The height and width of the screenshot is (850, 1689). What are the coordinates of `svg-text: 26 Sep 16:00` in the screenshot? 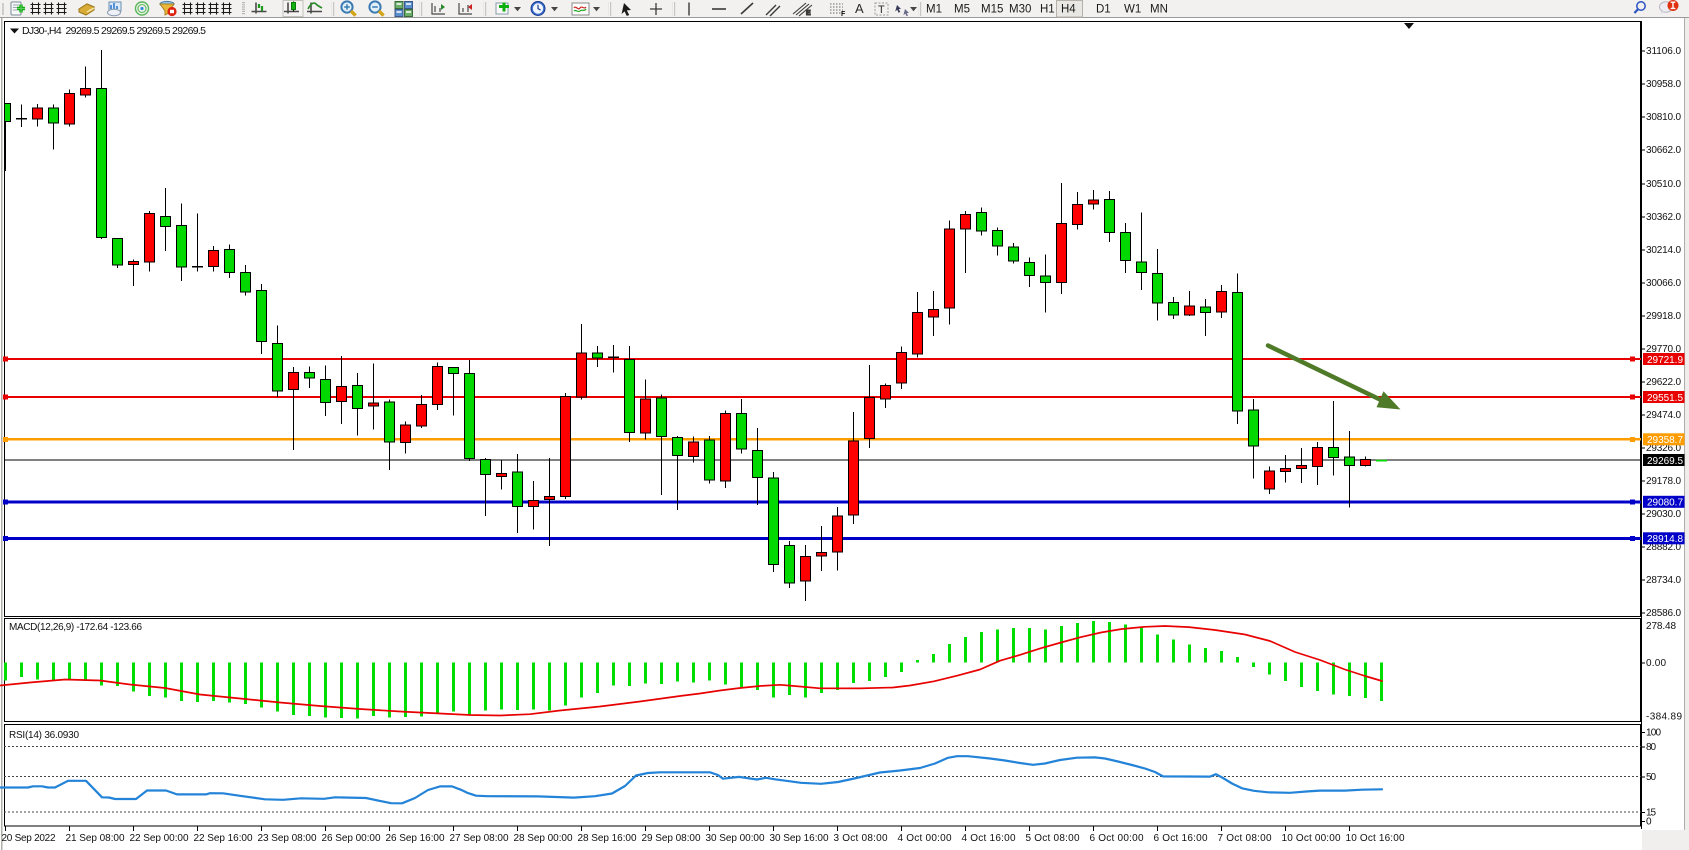 It's located at (415, 838).